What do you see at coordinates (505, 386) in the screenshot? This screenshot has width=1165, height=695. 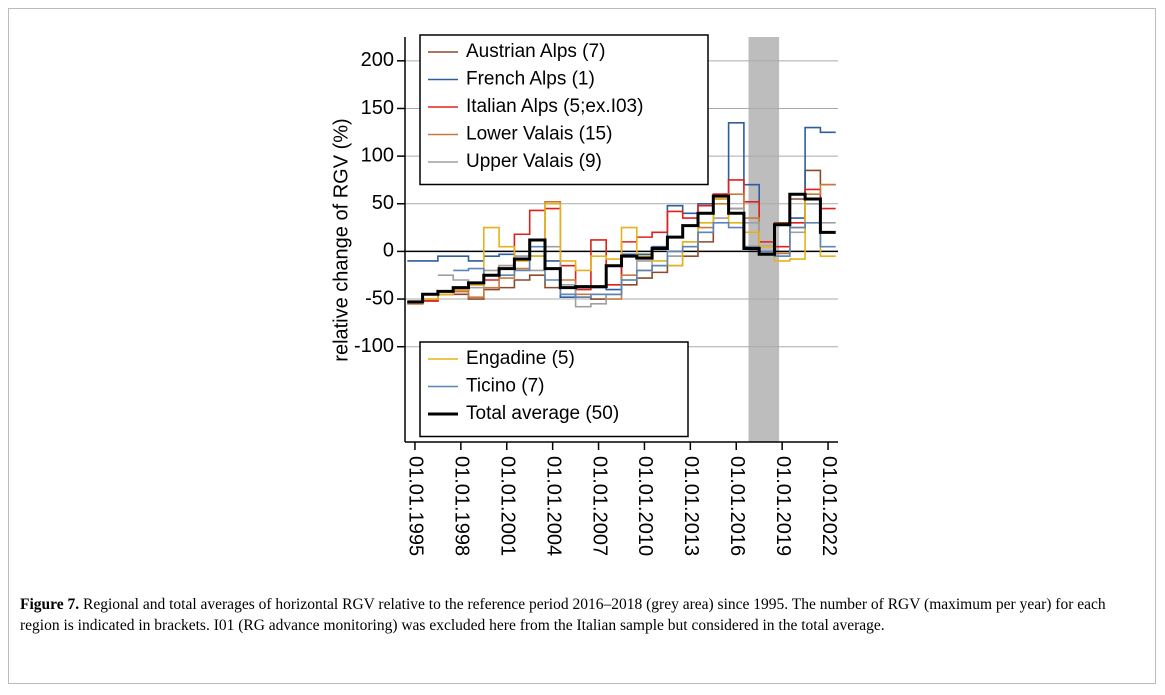 I see `legend-label: Ticino (7)` at bounding box center [505, 386].